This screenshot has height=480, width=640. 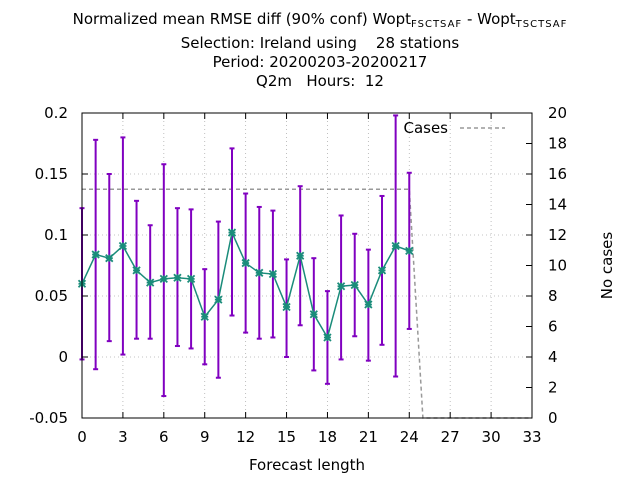 What do you see at coordinates (123, 437) in the screenshot?
I see `x-tick-label: 3` at bounding box center [123, 437].